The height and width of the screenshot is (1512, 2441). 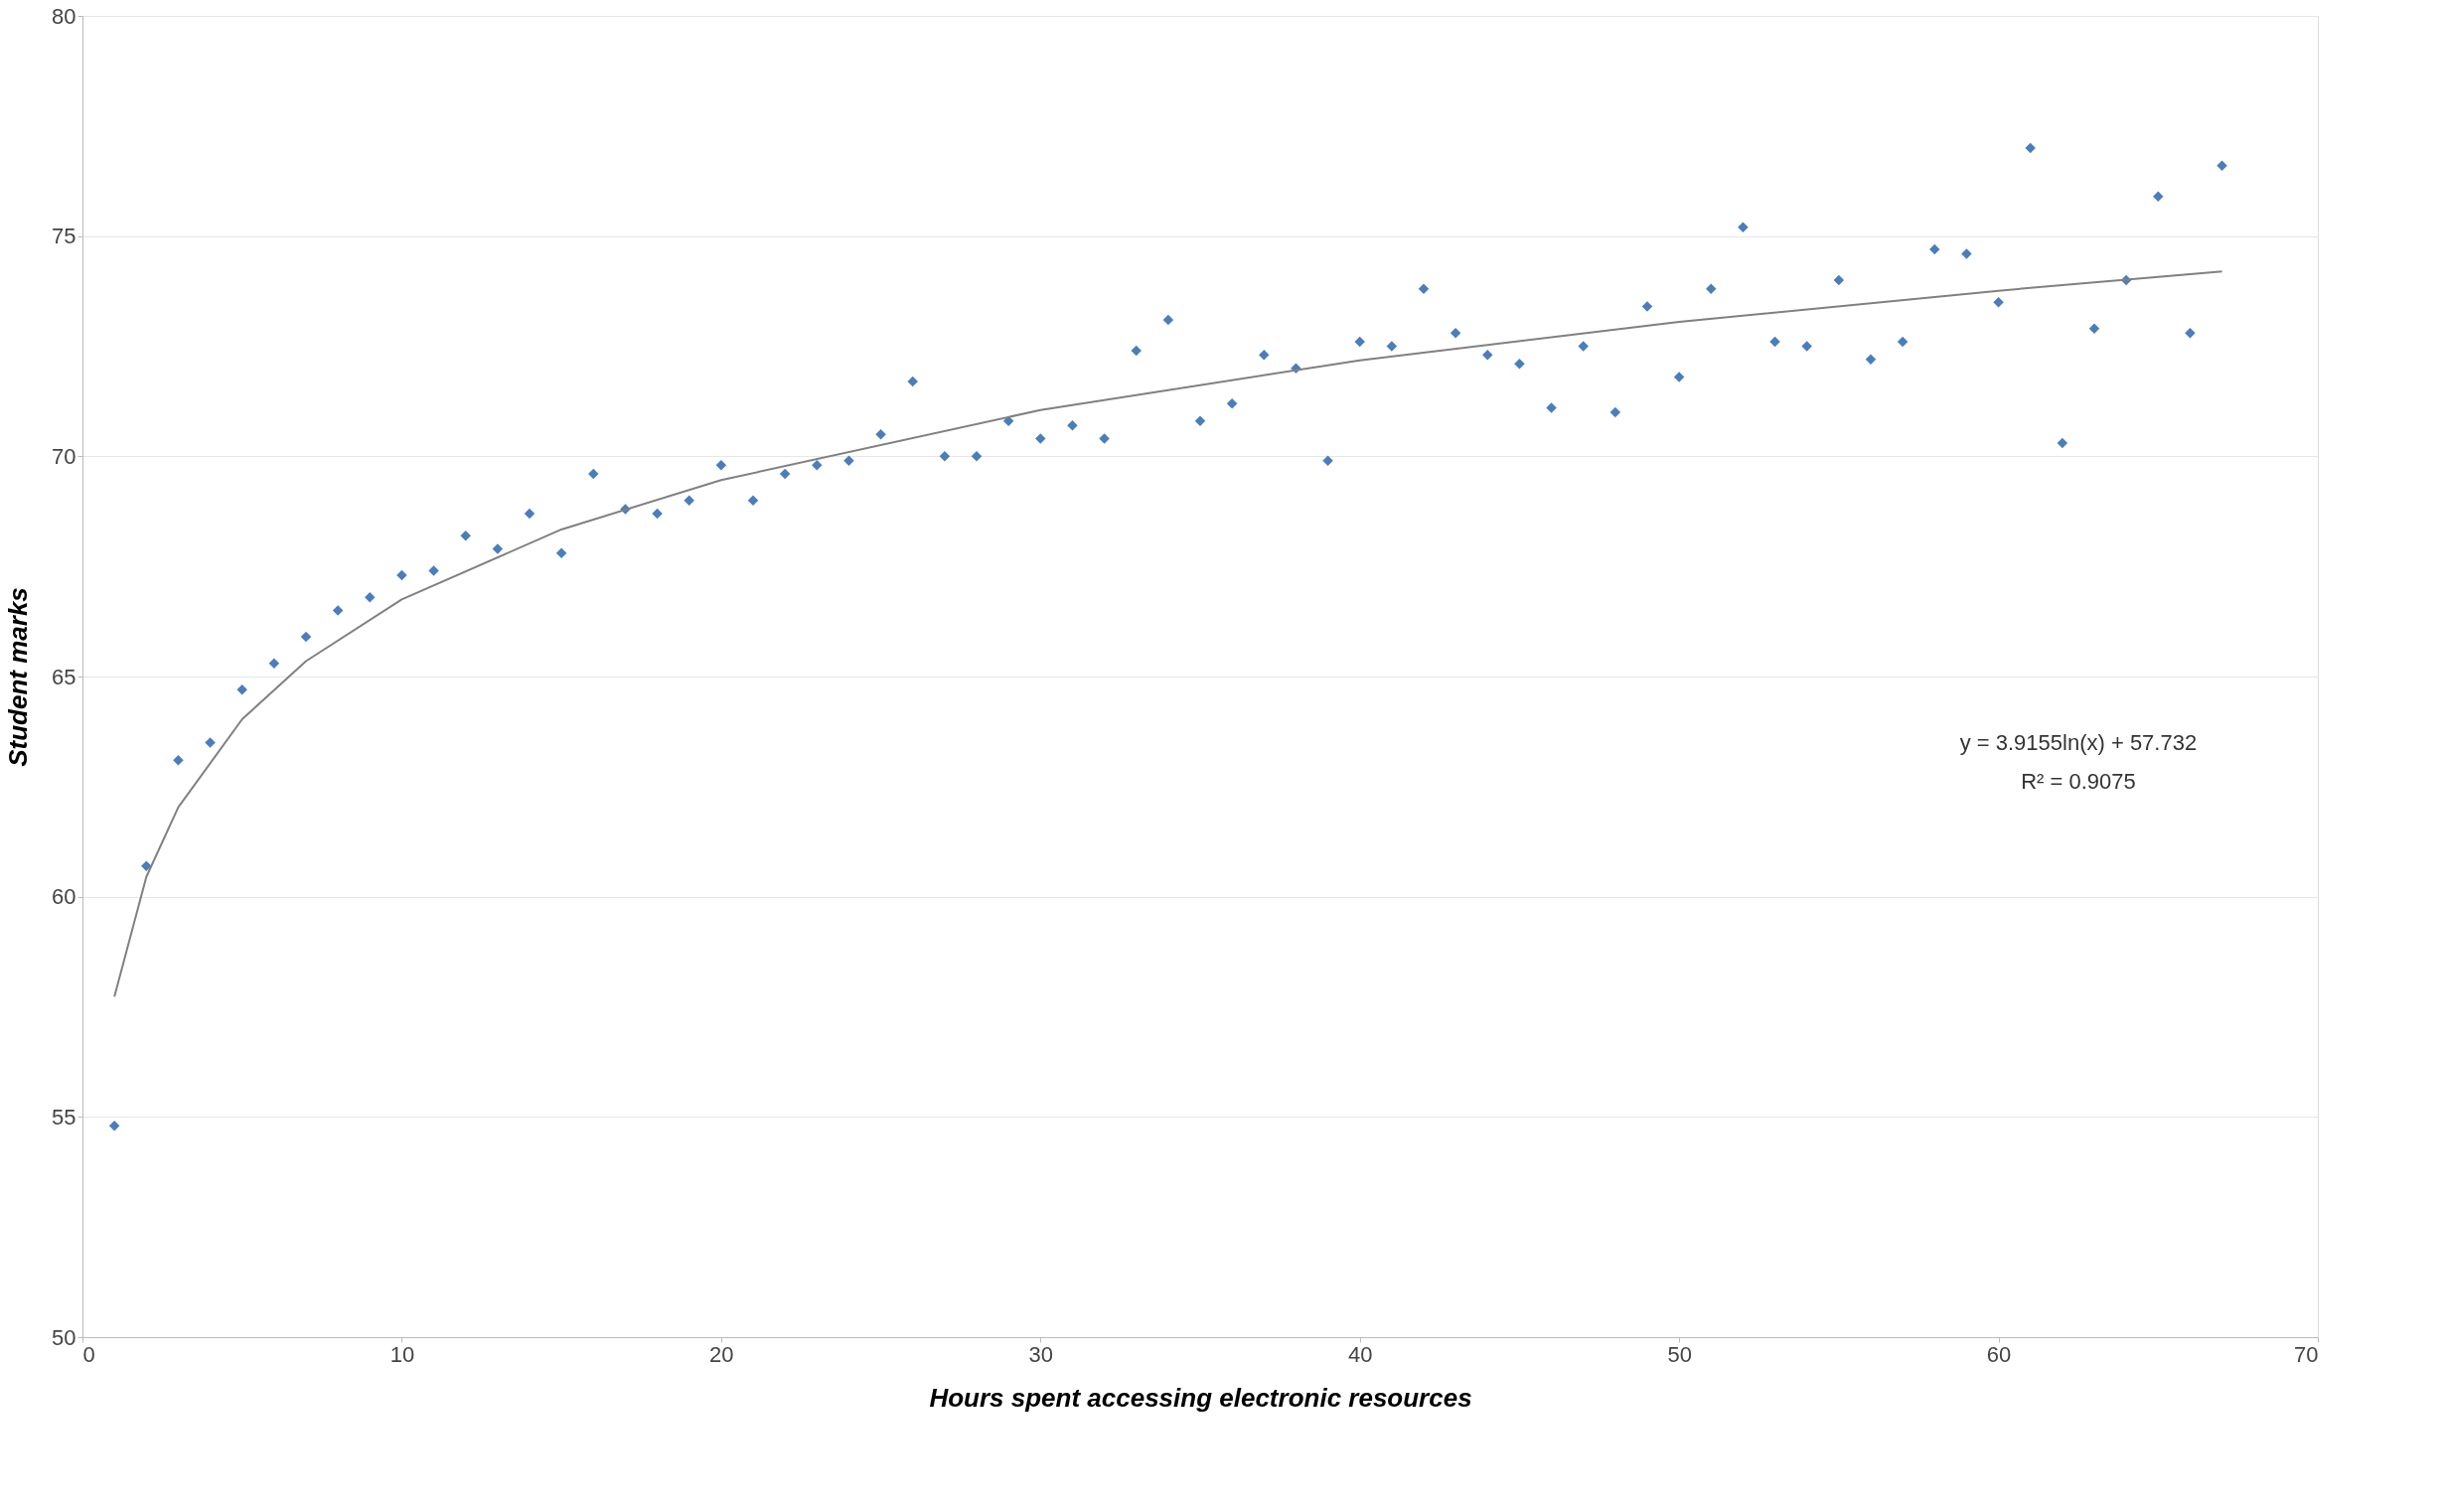 What do you see at coordinates (1041, 1354) in the screenshot?
I see `x-tick-label: 30` at bounding box center [1041, 1354].